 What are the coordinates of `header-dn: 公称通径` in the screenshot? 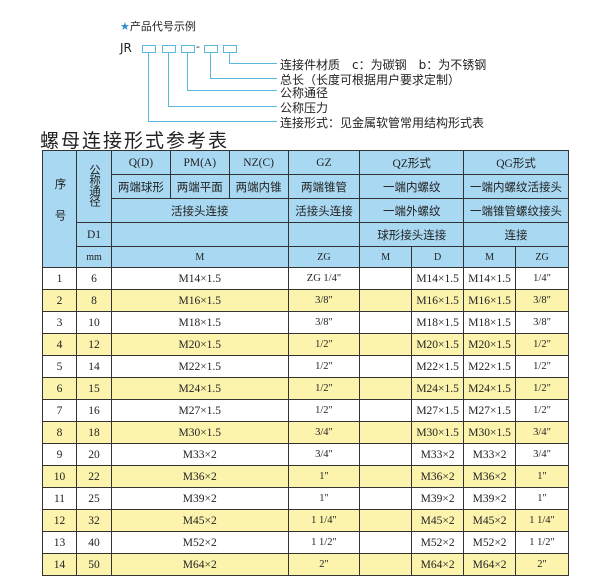 It's located at (93, 186).